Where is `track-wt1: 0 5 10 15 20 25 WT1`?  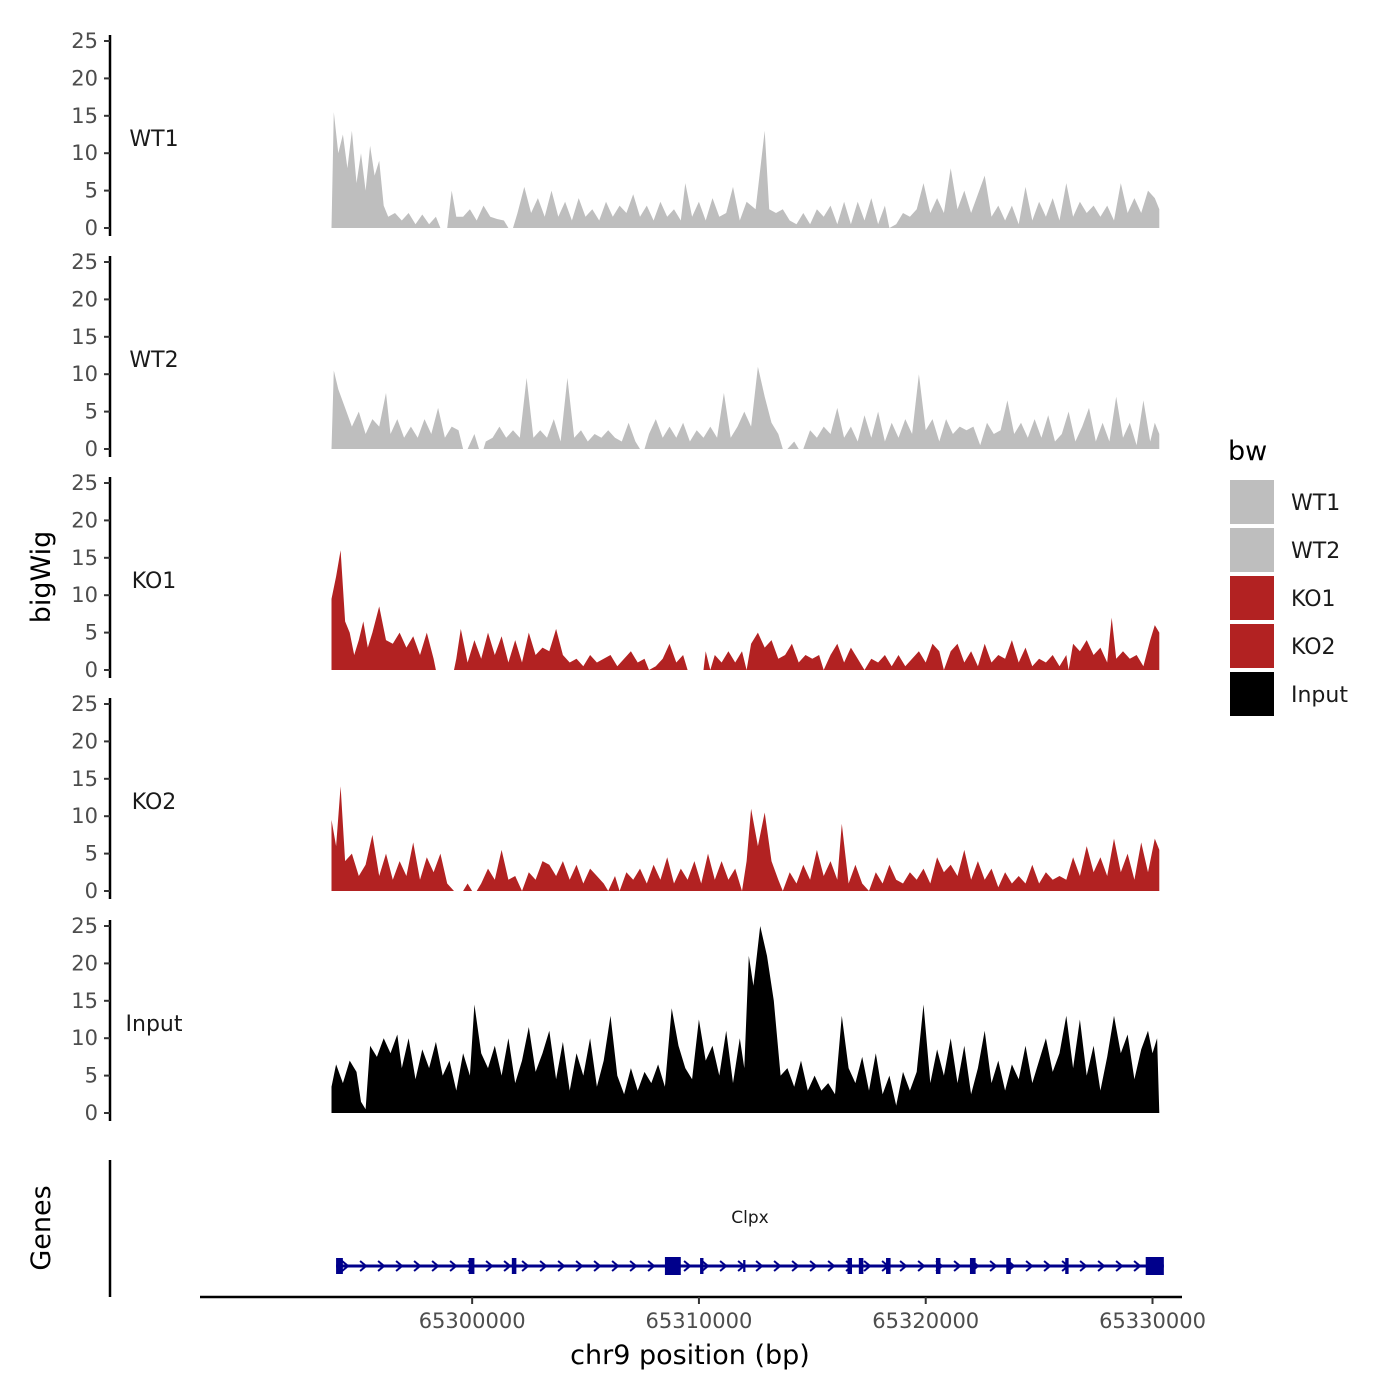 track-wt1: 0 5 10 15 20 25 WT1 is located at coordinates (615, 134).